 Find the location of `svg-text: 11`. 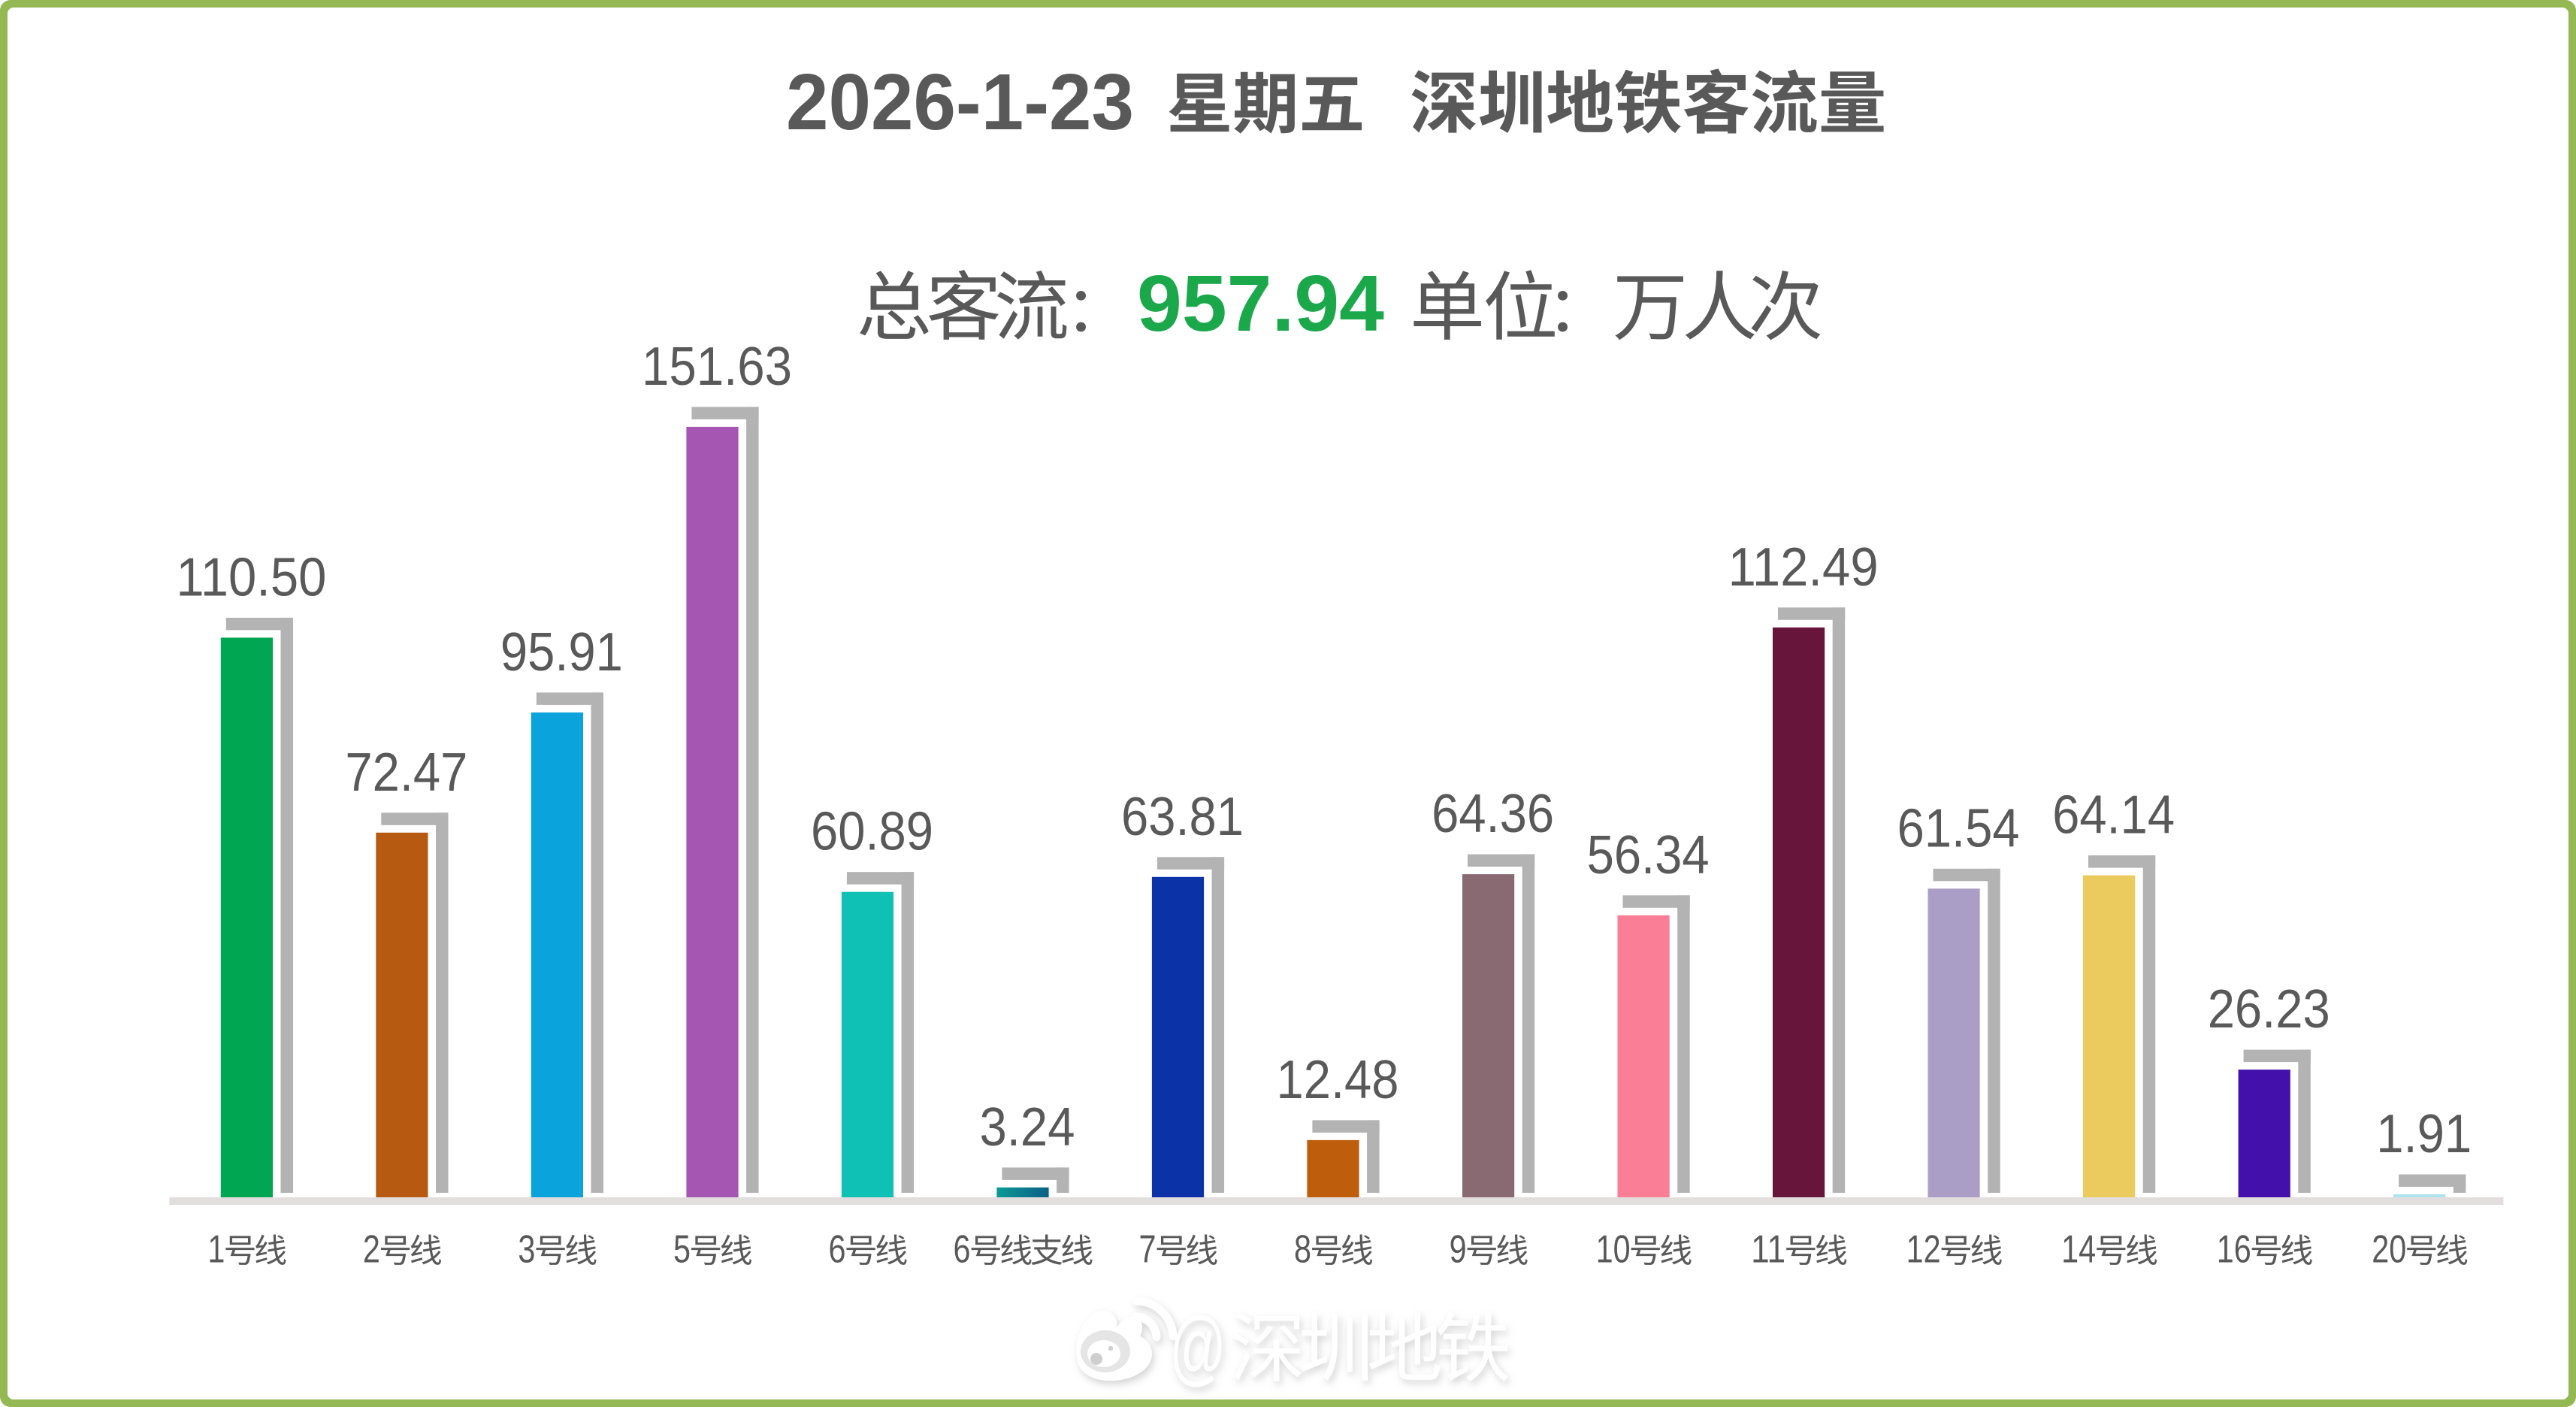

svg-text: 11 is located at coordinates (1768, 1250).